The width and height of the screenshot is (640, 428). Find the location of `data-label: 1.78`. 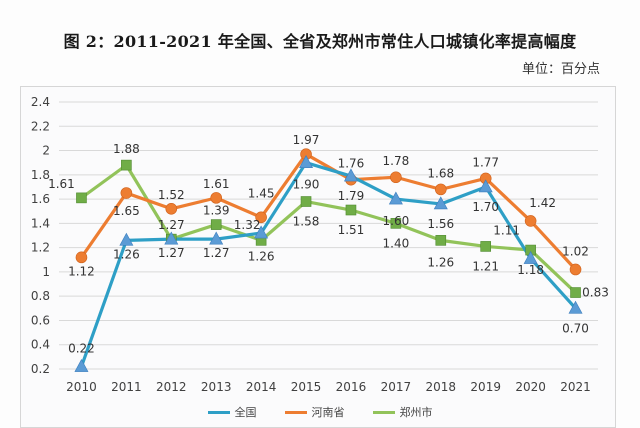

data-label: 1.78 is located at coordinates (396, 161).